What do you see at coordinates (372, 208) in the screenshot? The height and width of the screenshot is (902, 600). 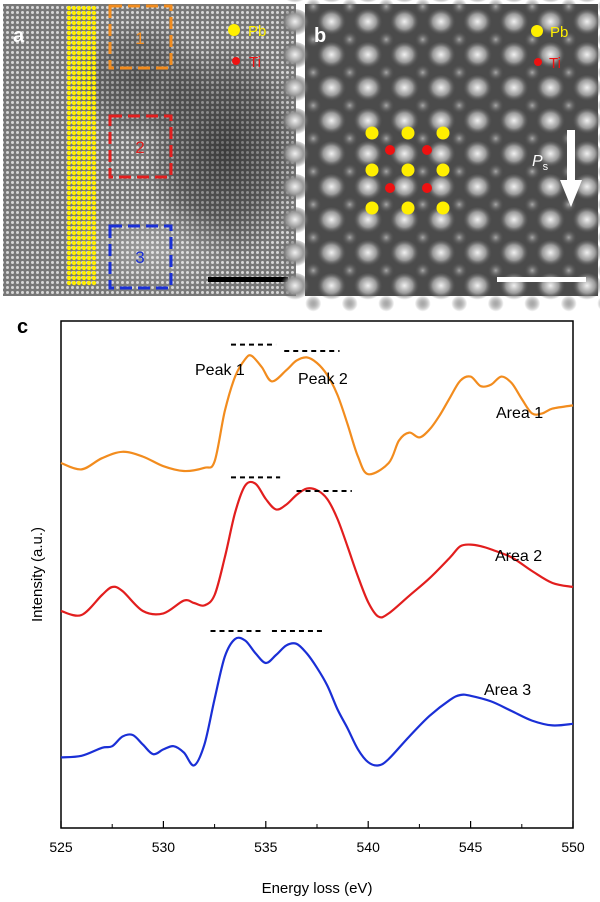 I see `pb-overlay-marker` at bounding box center [372, 208].